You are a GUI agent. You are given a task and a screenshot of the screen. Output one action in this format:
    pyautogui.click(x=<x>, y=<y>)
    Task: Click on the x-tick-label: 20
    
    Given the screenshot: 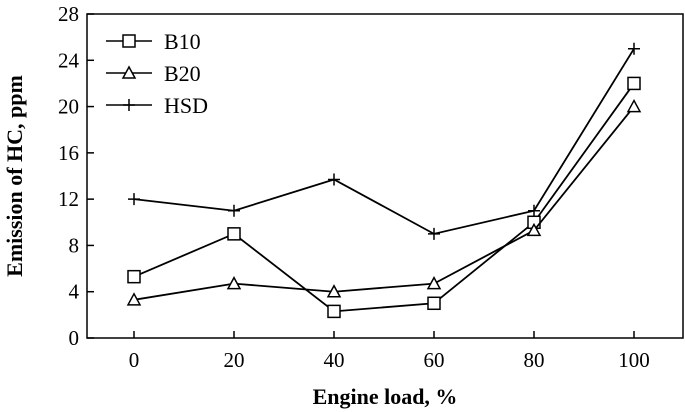 What is the action you would take?
    pyautogui.click(x=234, y=360)
    